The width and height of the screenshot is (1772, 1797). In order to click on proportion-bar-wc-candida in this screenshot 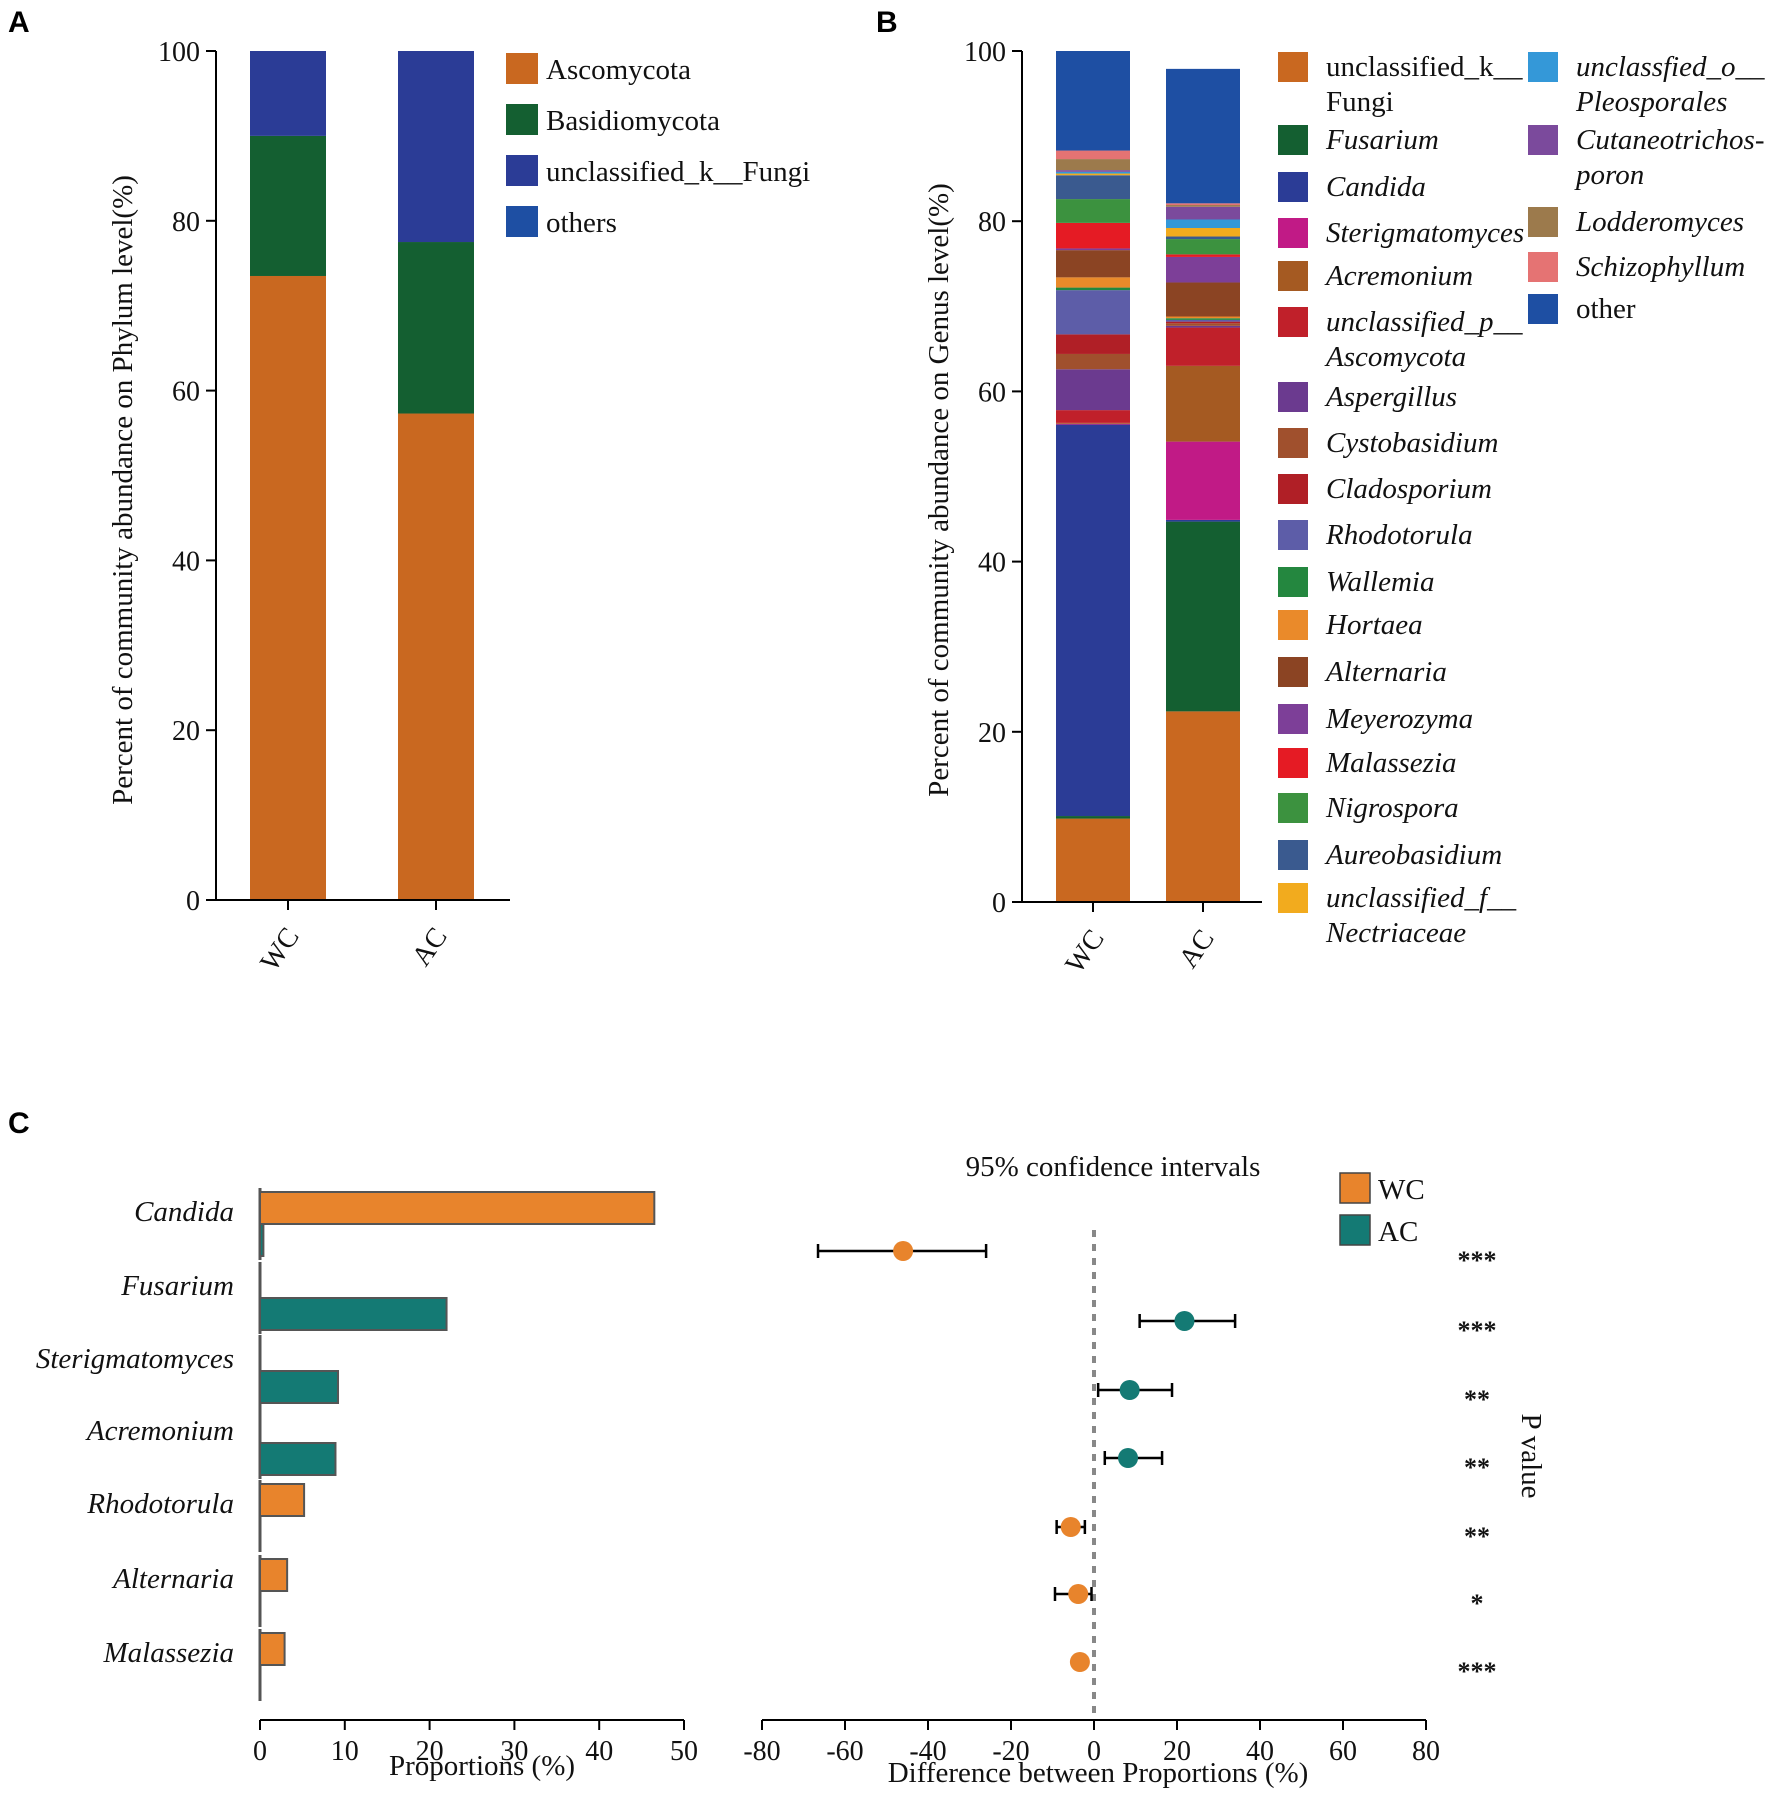, I will do `click(457, 1208)`.